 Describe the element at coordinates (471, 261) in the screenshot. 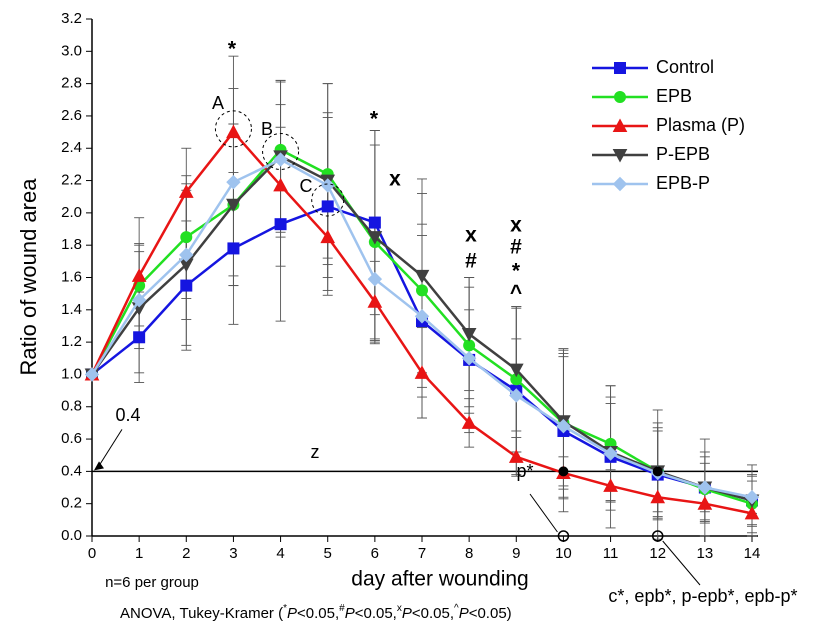

I see `annotation: #` at that location.